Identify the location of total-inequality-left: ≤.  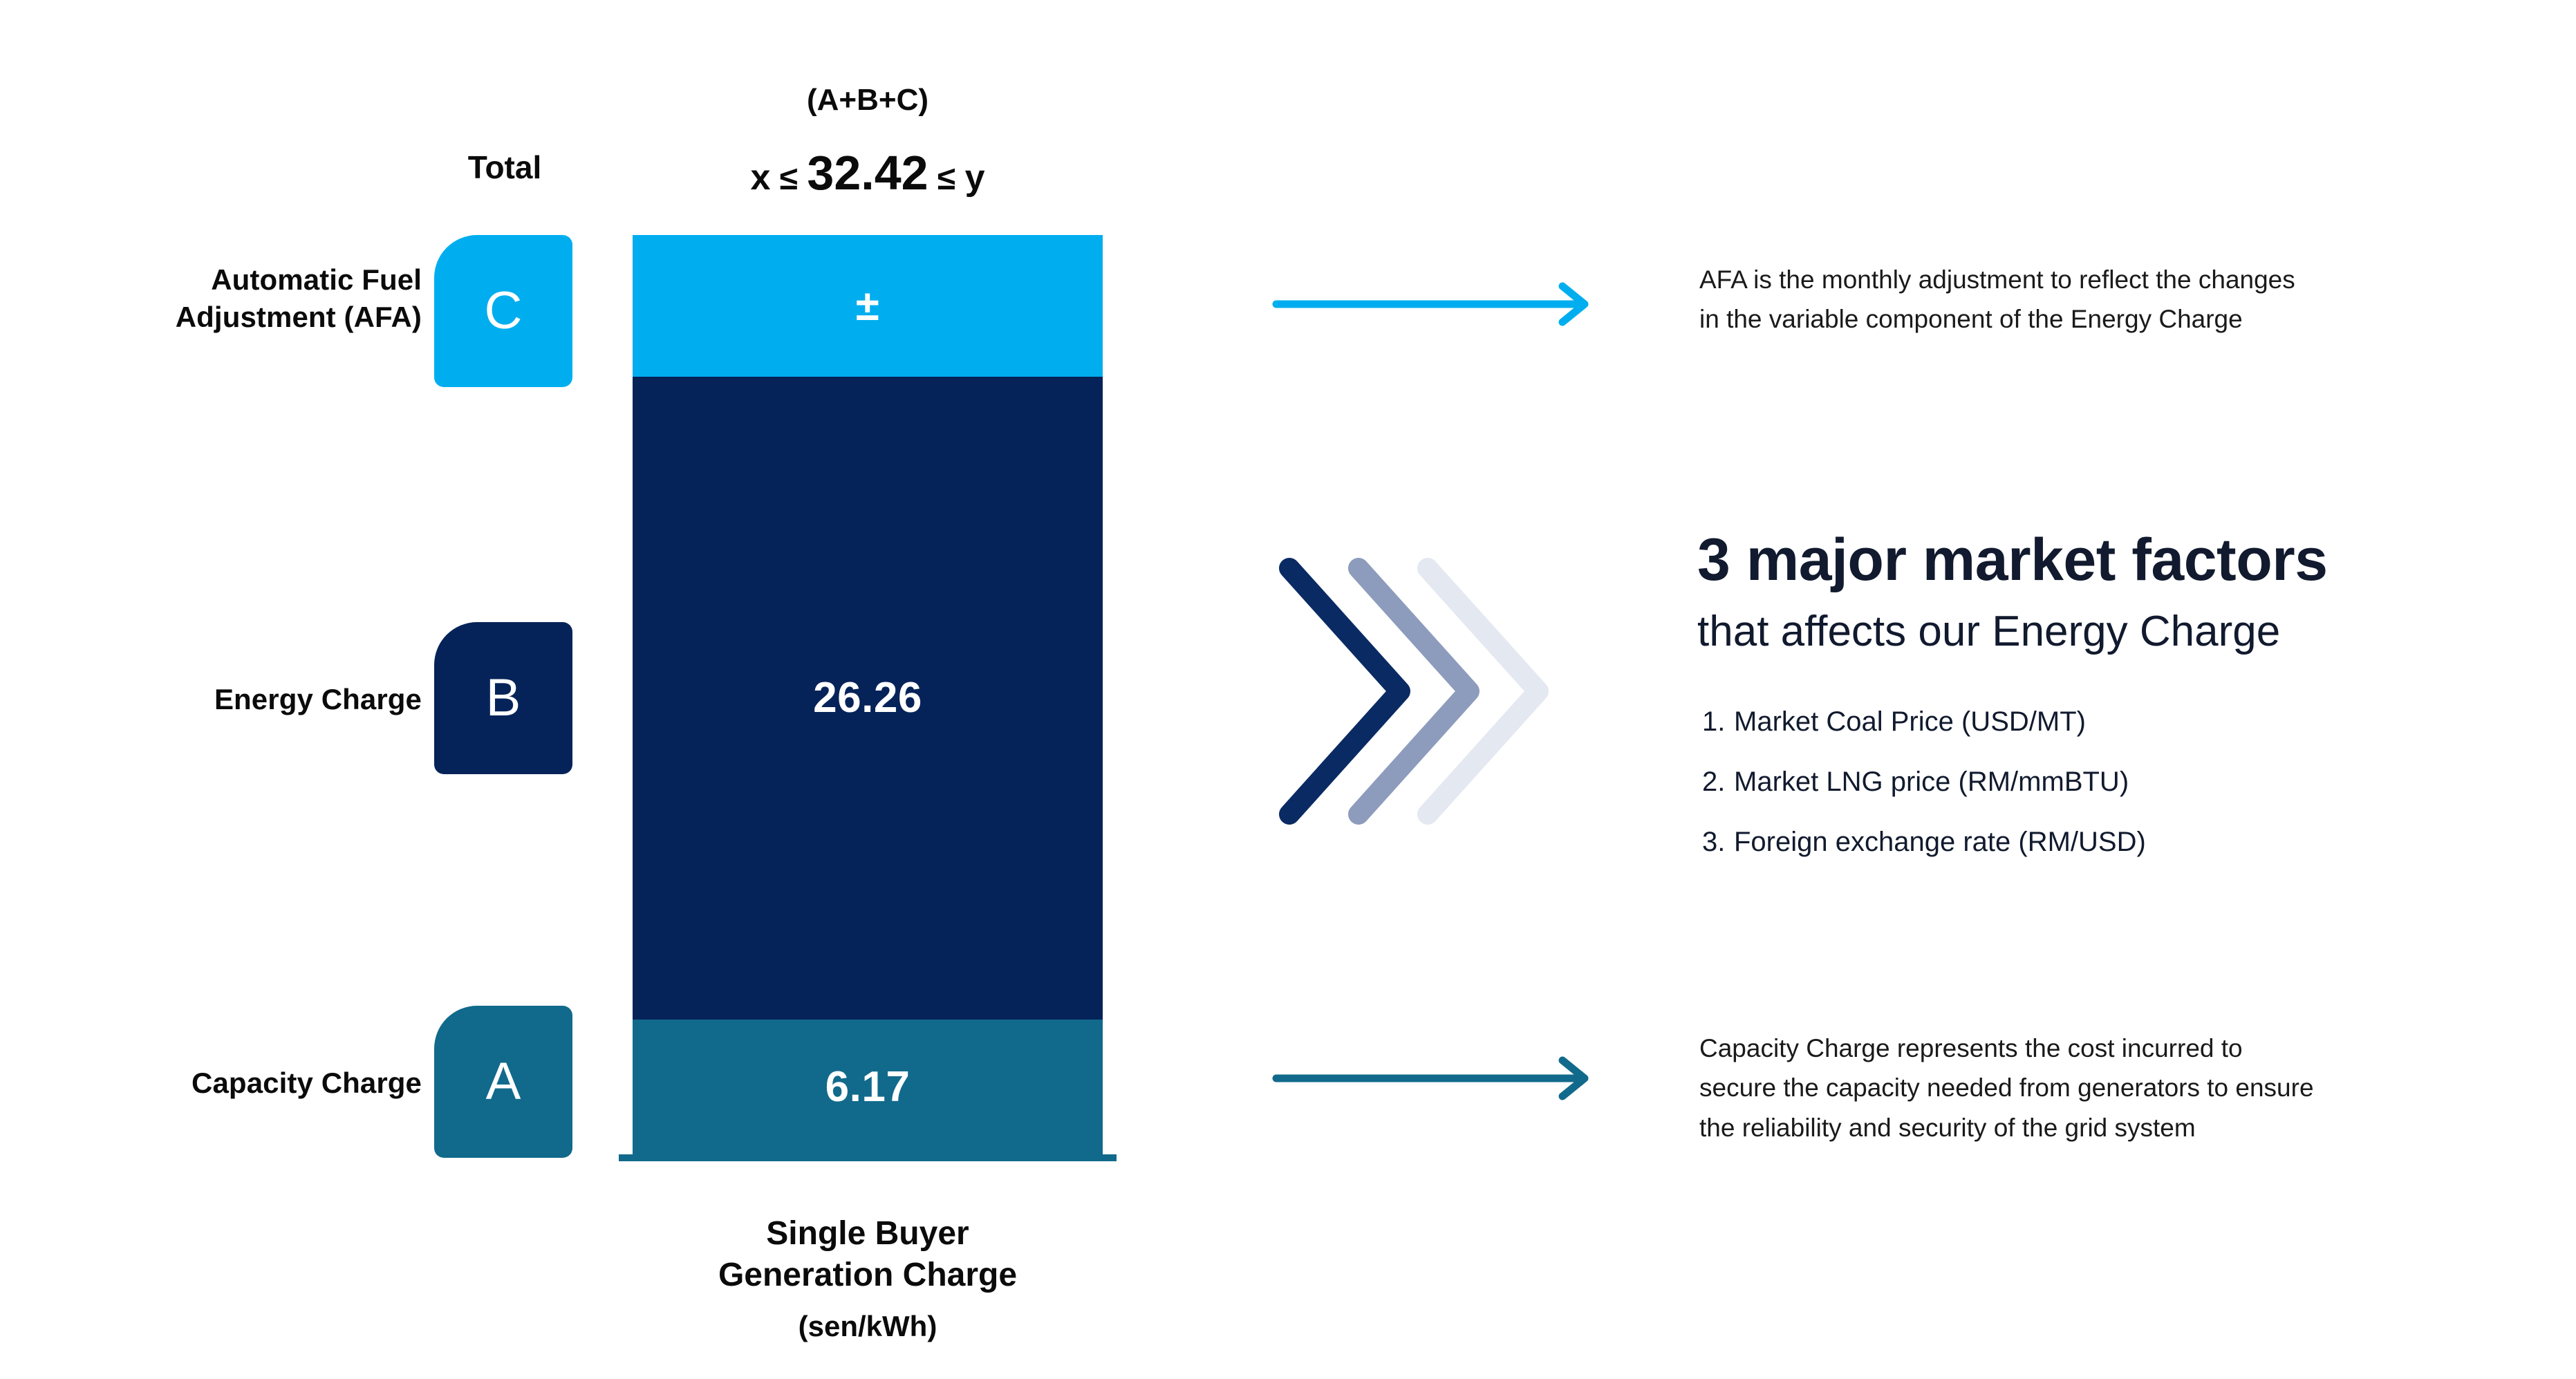
(789, 178).